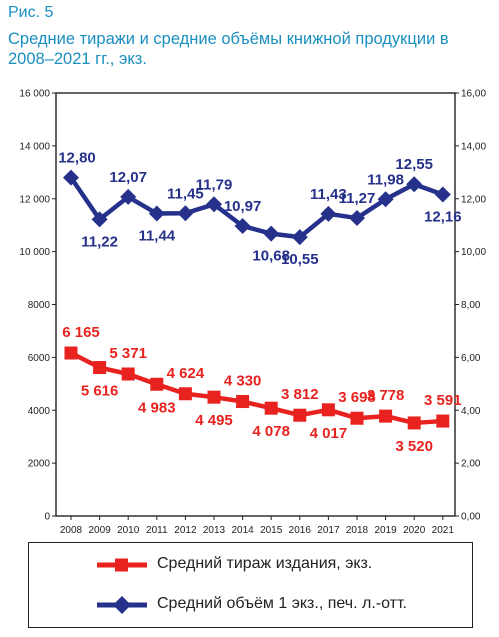 Image resolution: width=499 pixels, height=637 pixels. What do you see at coordinates (157, 407) in the screenshot?
I see `data-label-circulation: 4 983` at bounding box center [157, 407].